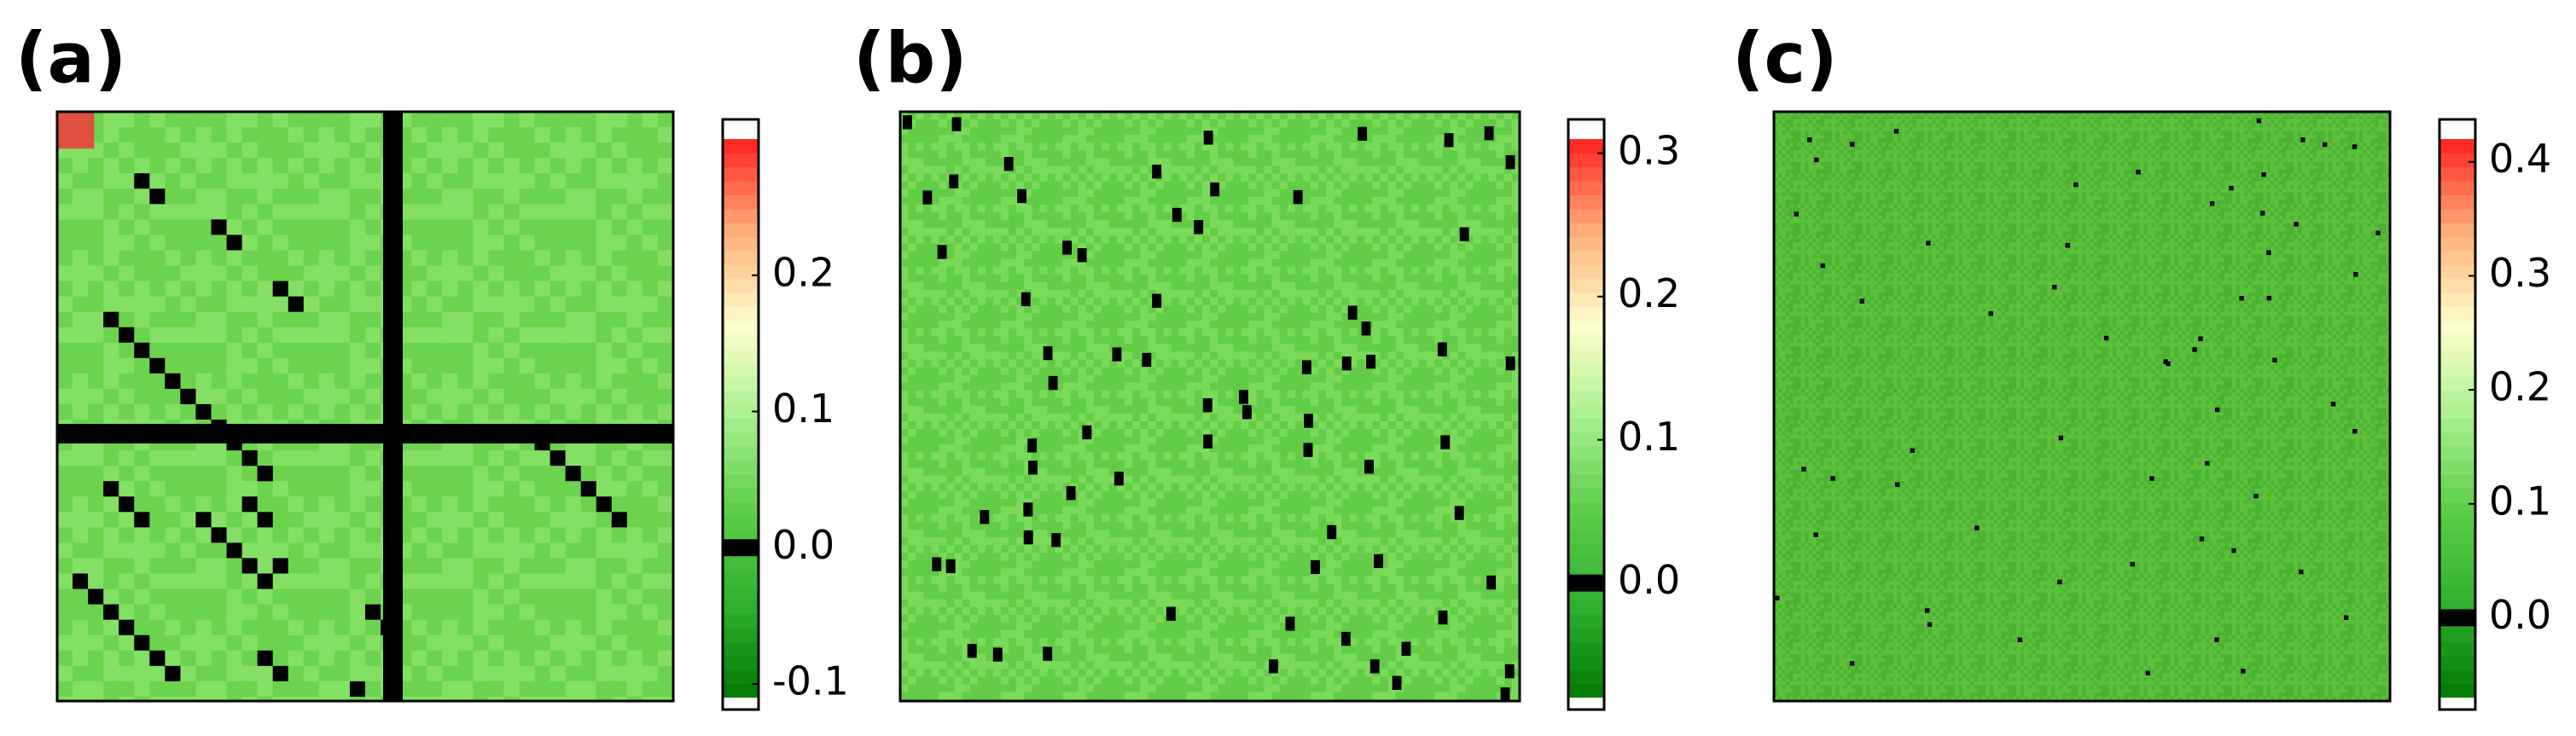  What do you see at coordinates (2457, 414) in the screenshot?
I see `colorbar-frame` at bounding box center [2457, 414].